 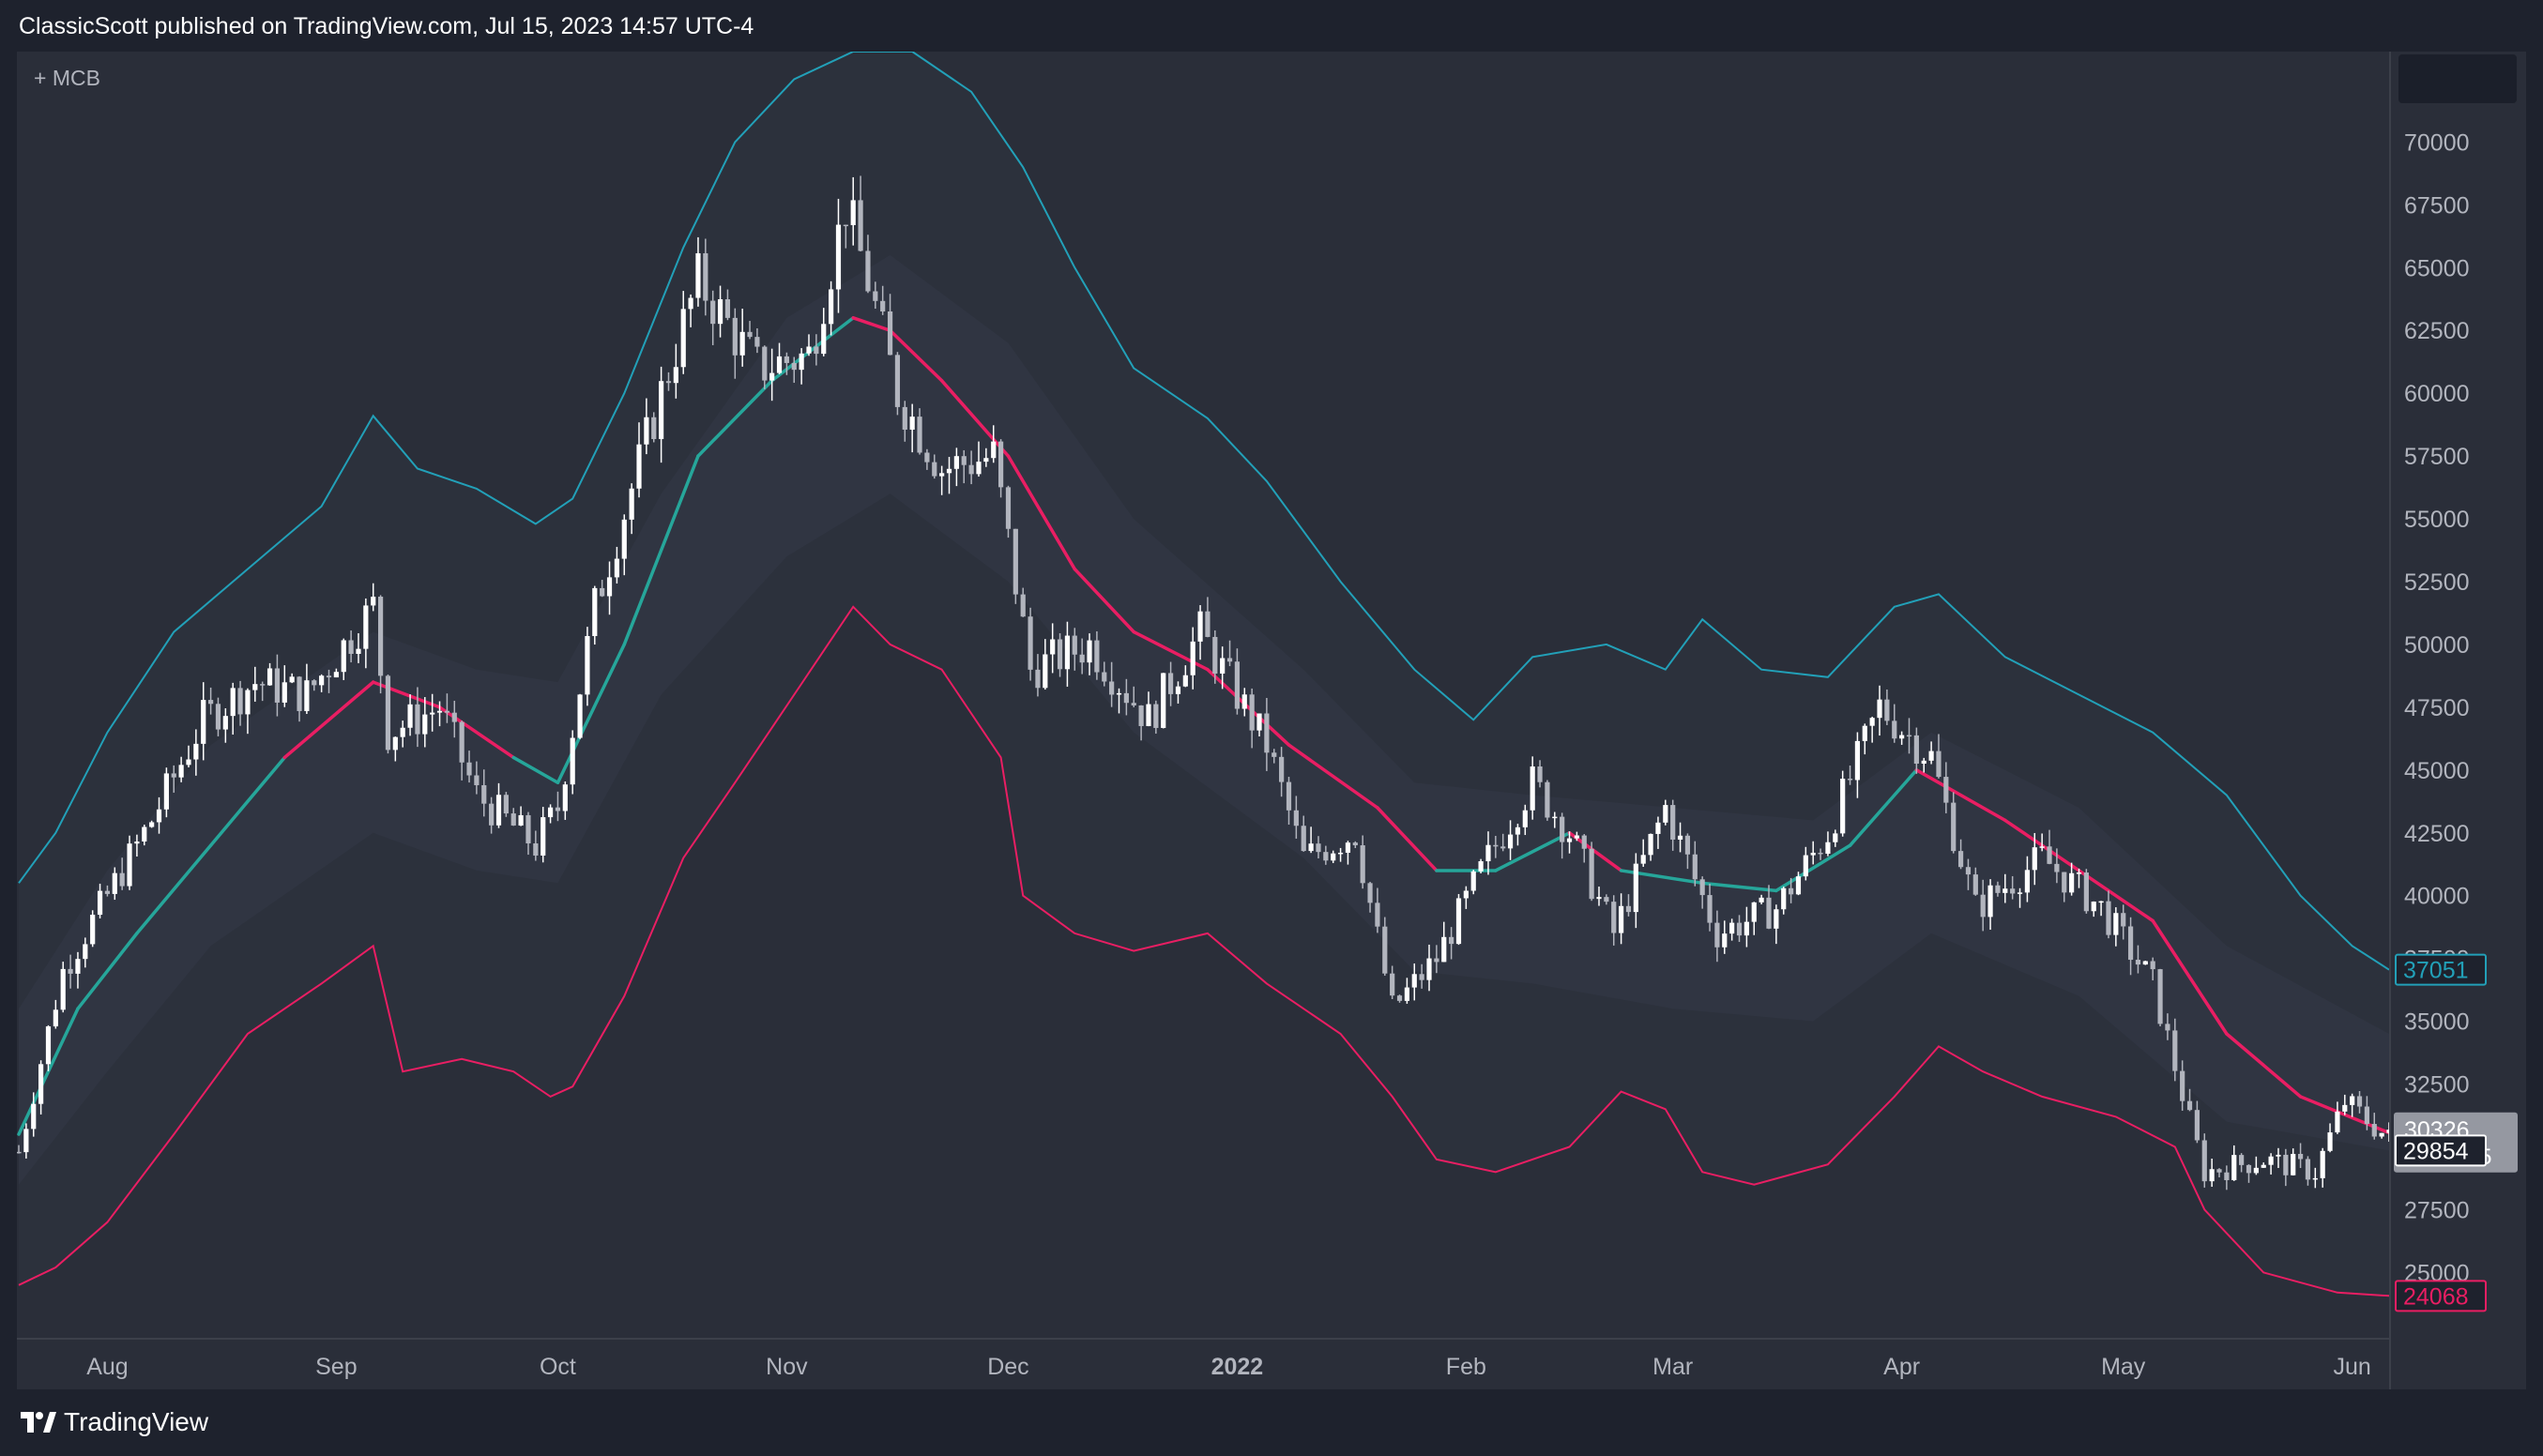 What do you see at coordinates (336, 1367) in the screenshot?
I see `x-tick-label: Sep` at bounding box center [336, 1367].